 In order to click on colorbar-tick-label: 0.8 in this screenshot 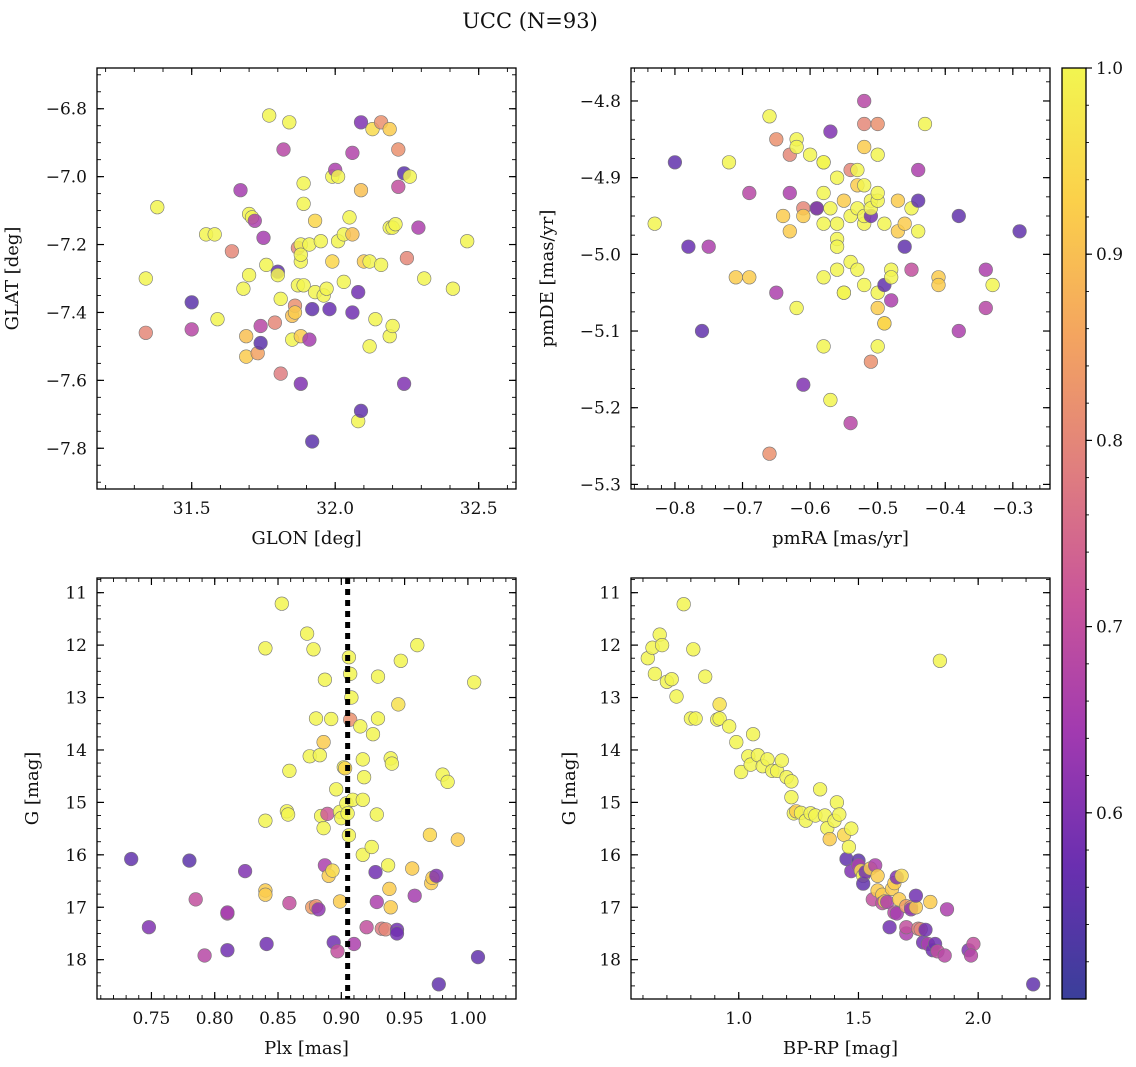, I will do `click(1109, 441)`.